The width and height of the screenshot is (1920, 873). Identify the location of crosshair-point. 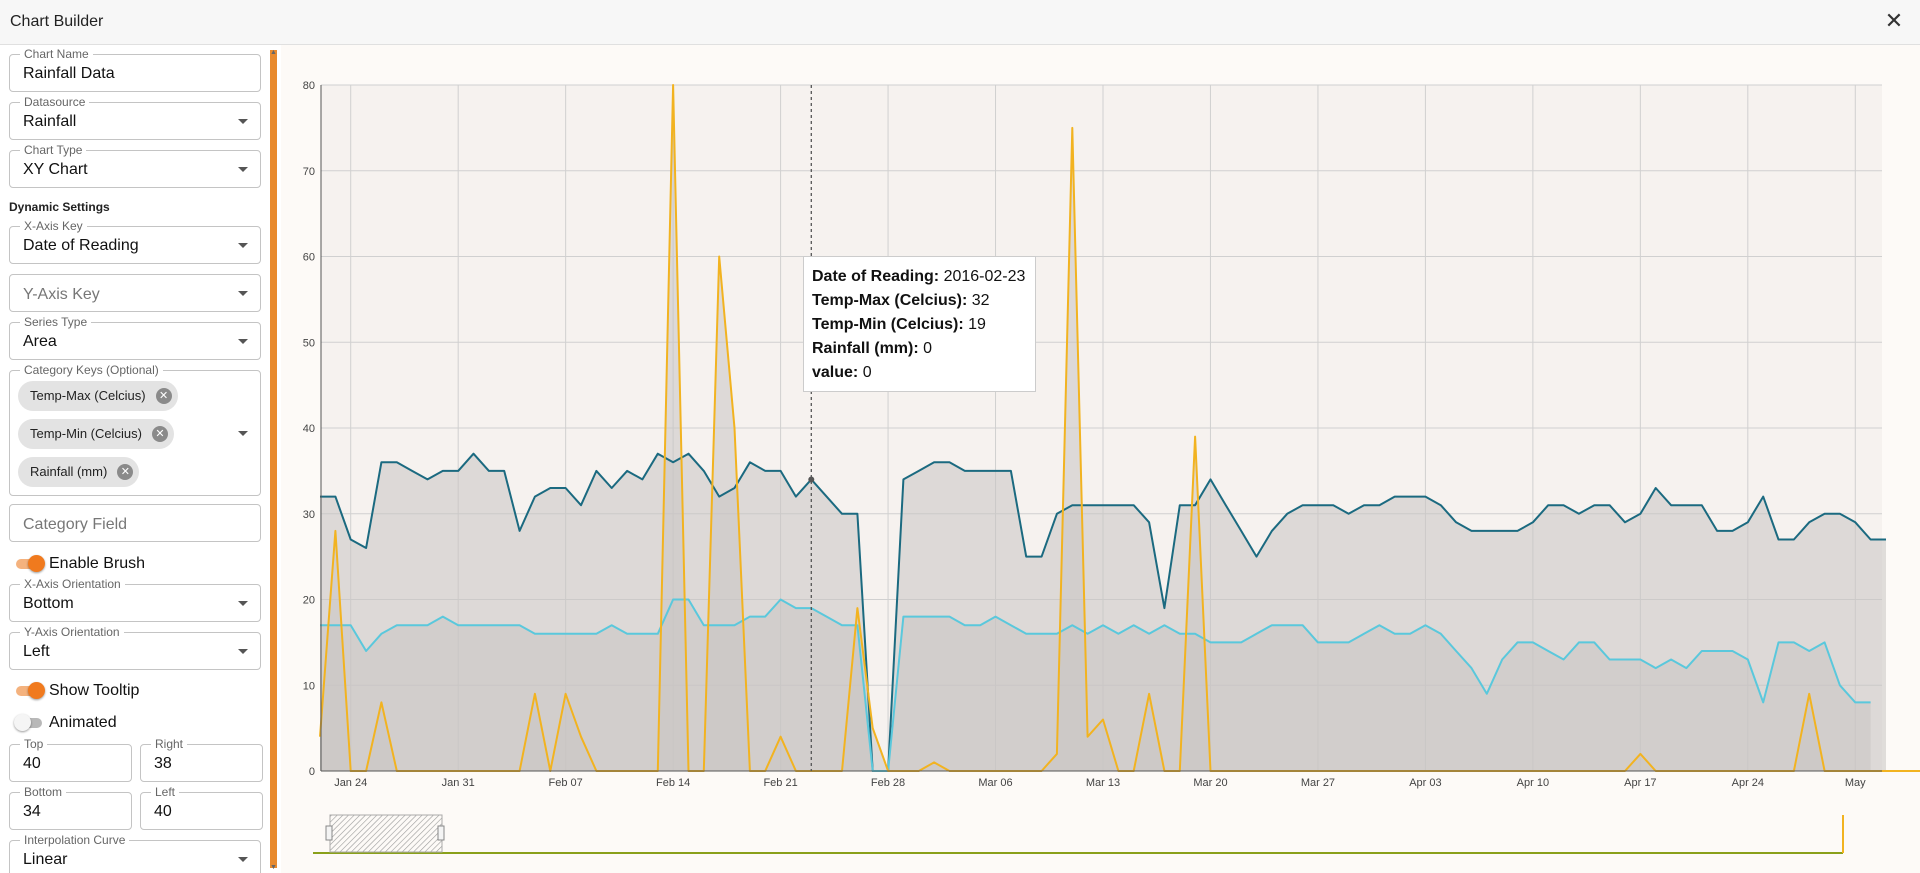
(811, 479).